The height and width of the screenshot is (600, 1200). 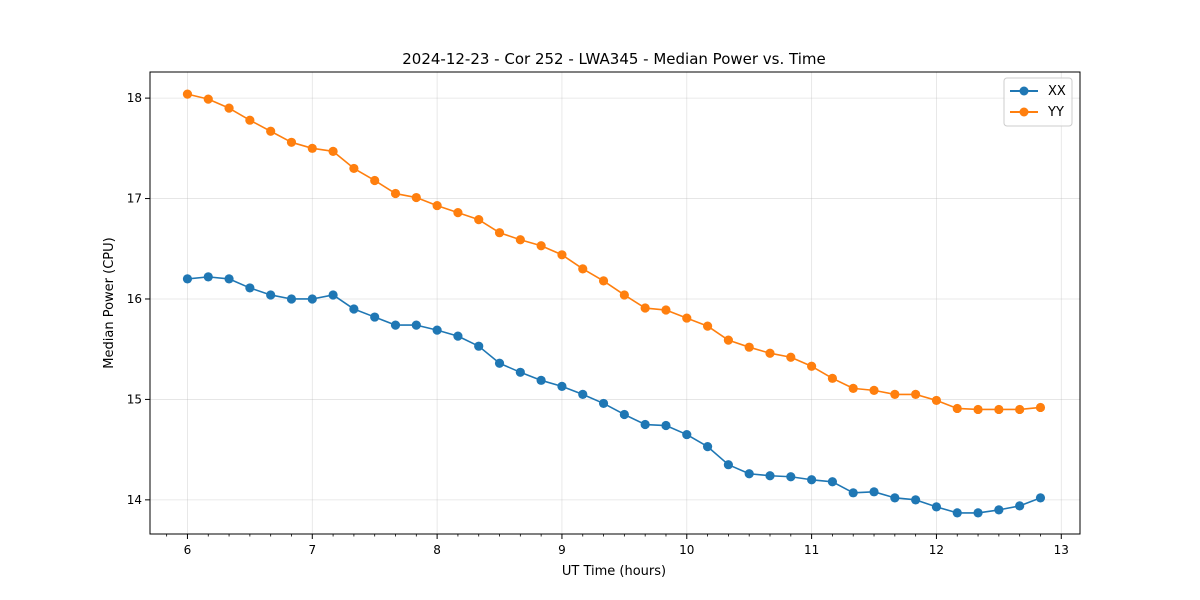 What do you see at coordinates (617, 545) in the screenshot?
I see `x-axis-ticks: 6 7 8 9 10 11 12 13` at bounding box center [617, 545].